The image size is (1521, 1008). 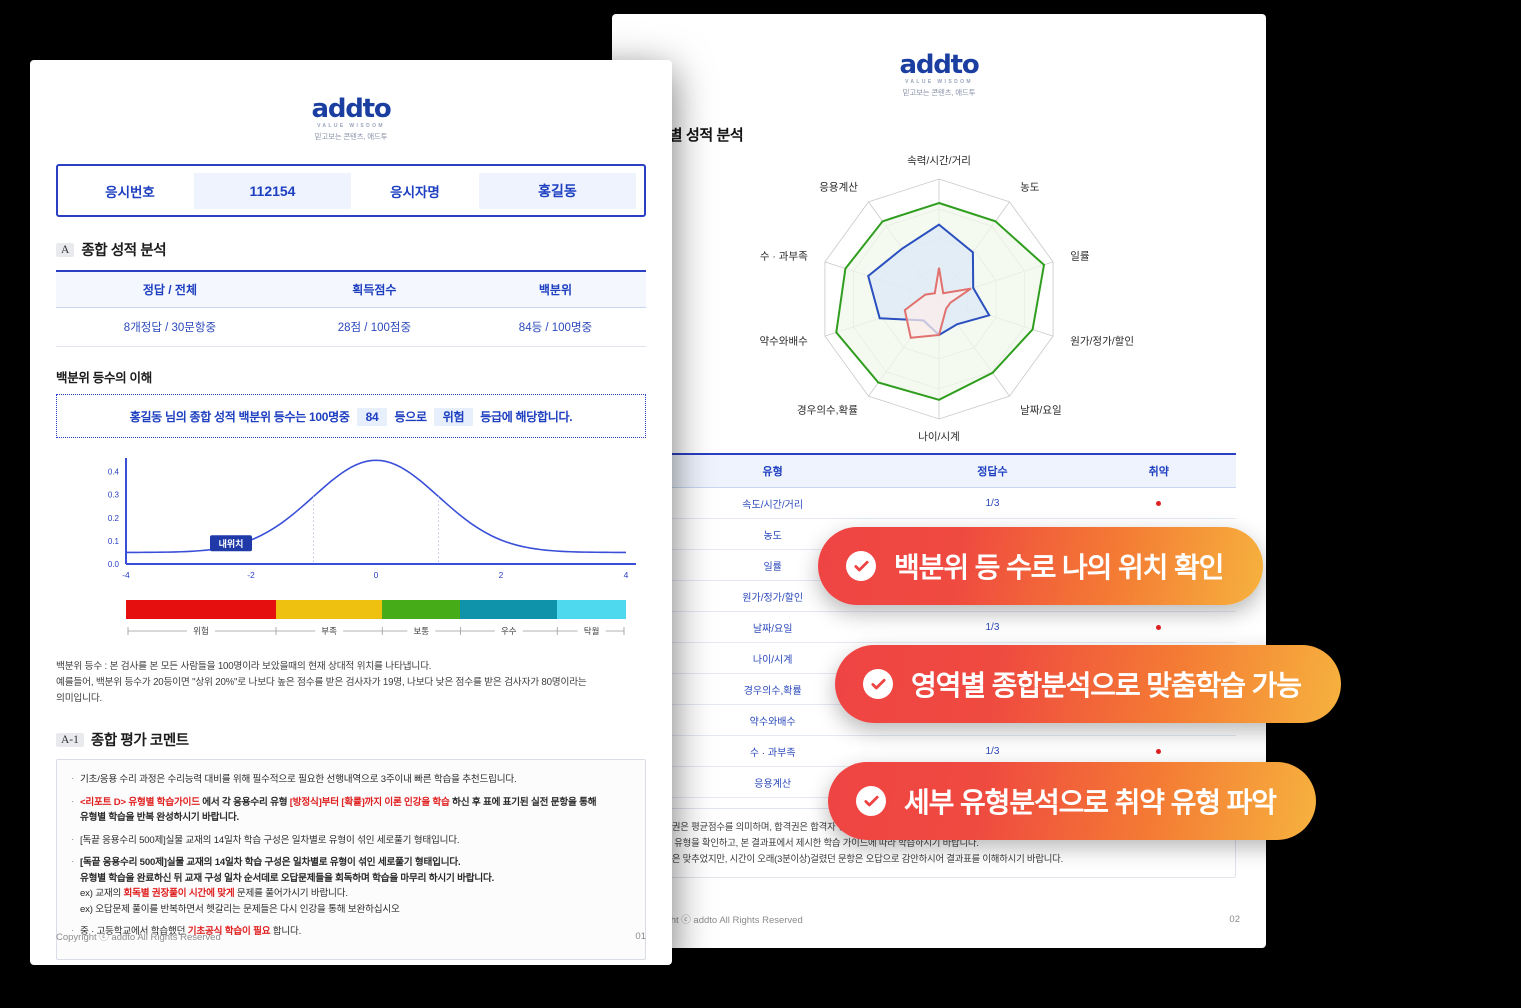 What do you see at coordinates (1158, 470) in the screenshot?
I see `col-weak: 취약` at bounding box center [1158, 470].